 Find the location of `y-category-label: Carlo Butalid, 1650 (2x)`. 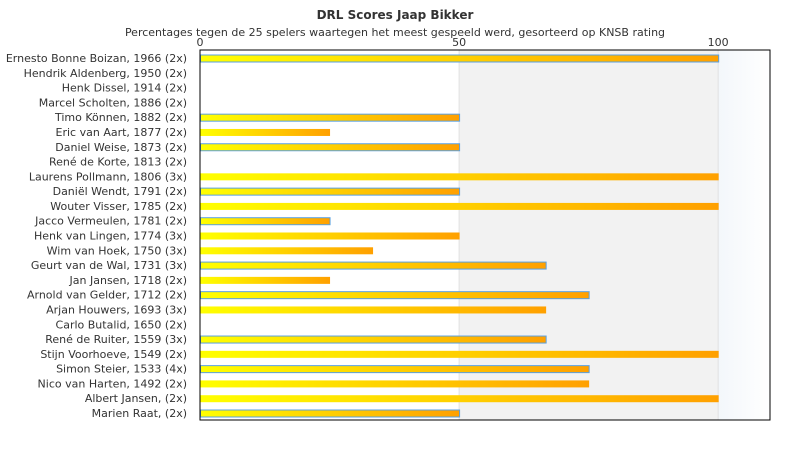

y-category-label: Carlo Butalid, 1650 (2x) is located at coordinates (121, 324).